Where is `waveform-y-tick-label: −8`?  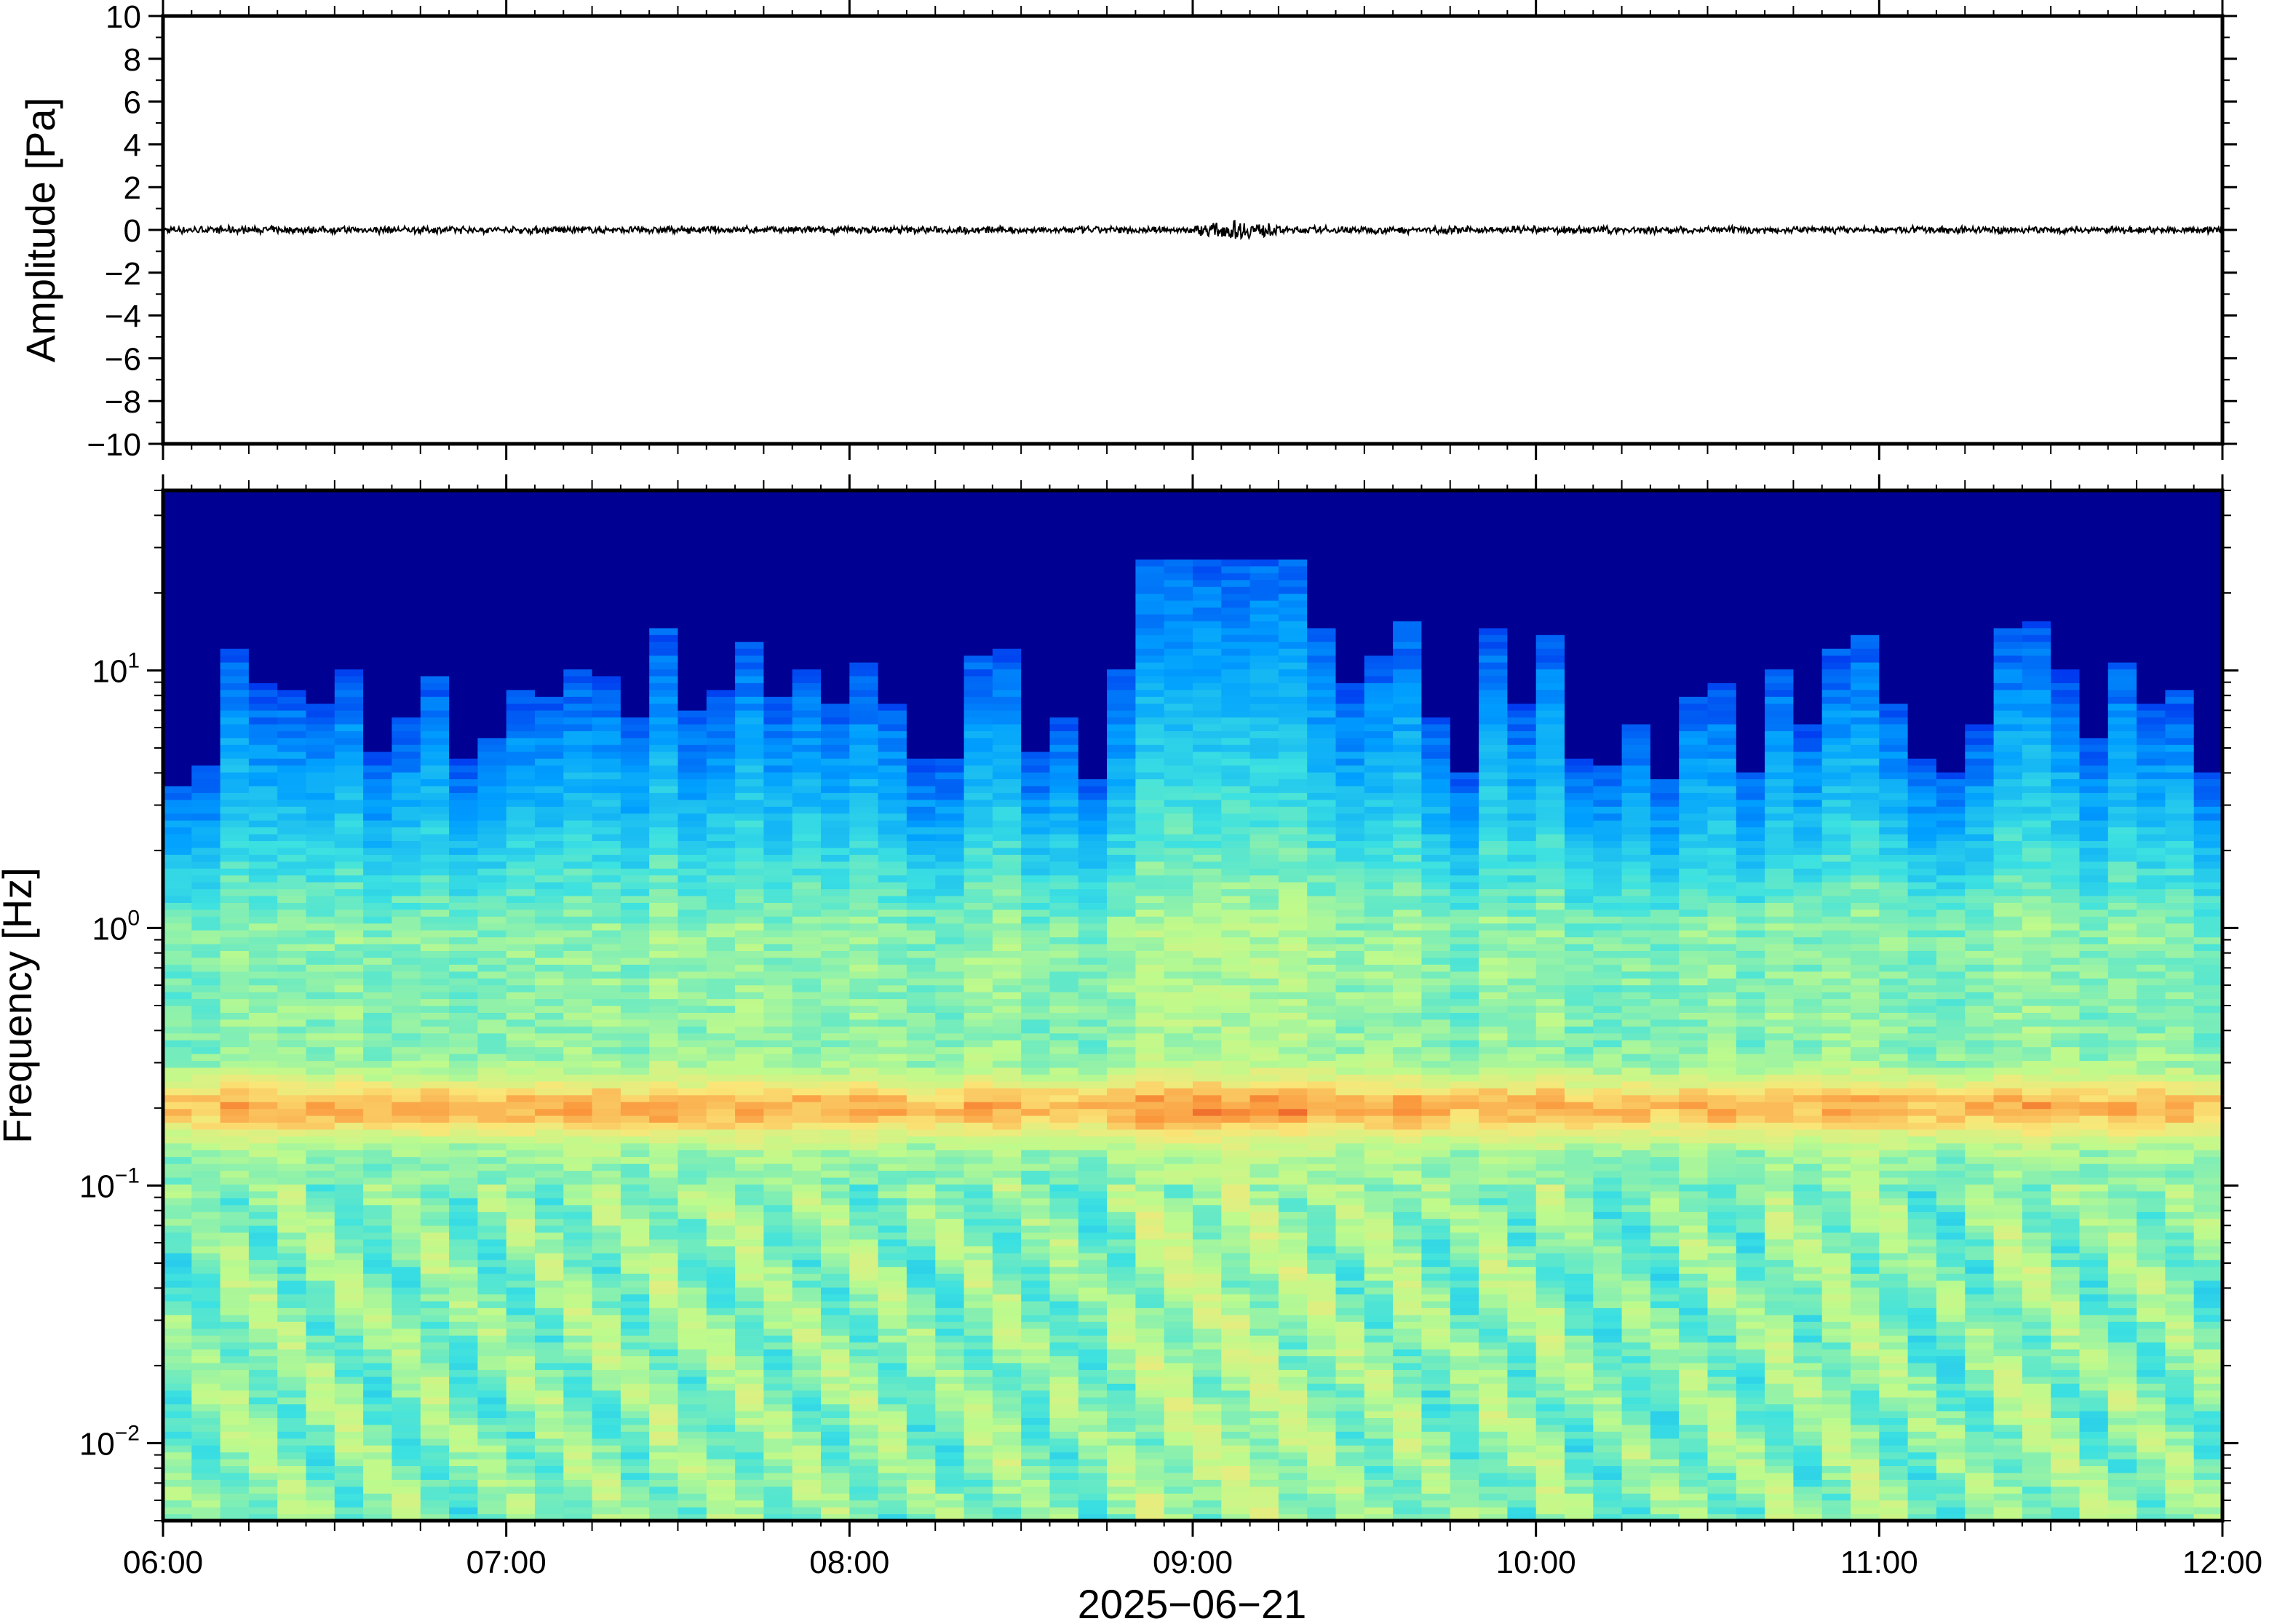
waveform-y-tick-label: −8 is located at coordinates (123, 402).